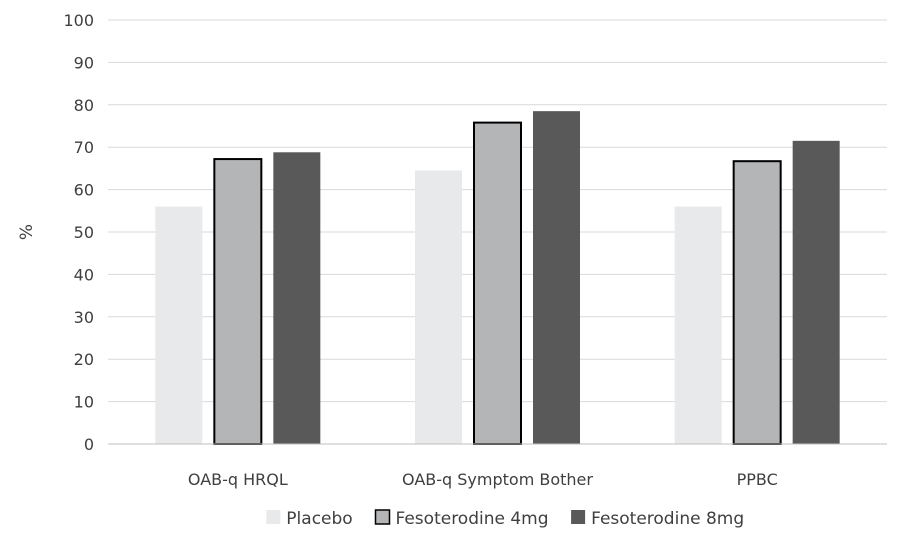 This screenshot has width=909, height=540. I want to click on x-category-label: OAB-q HRQL, so click(238, 479).